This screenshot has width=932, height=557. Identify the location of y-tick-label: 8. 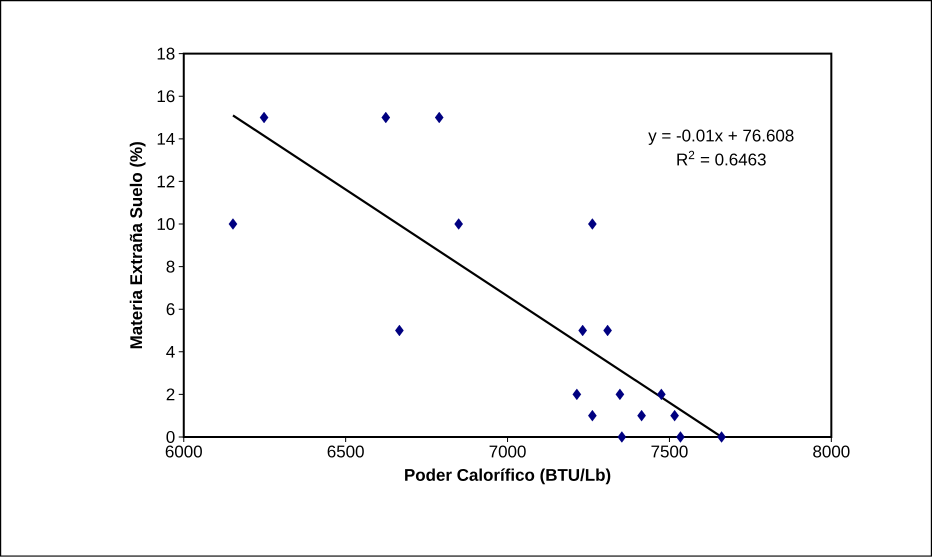
(170, 266).